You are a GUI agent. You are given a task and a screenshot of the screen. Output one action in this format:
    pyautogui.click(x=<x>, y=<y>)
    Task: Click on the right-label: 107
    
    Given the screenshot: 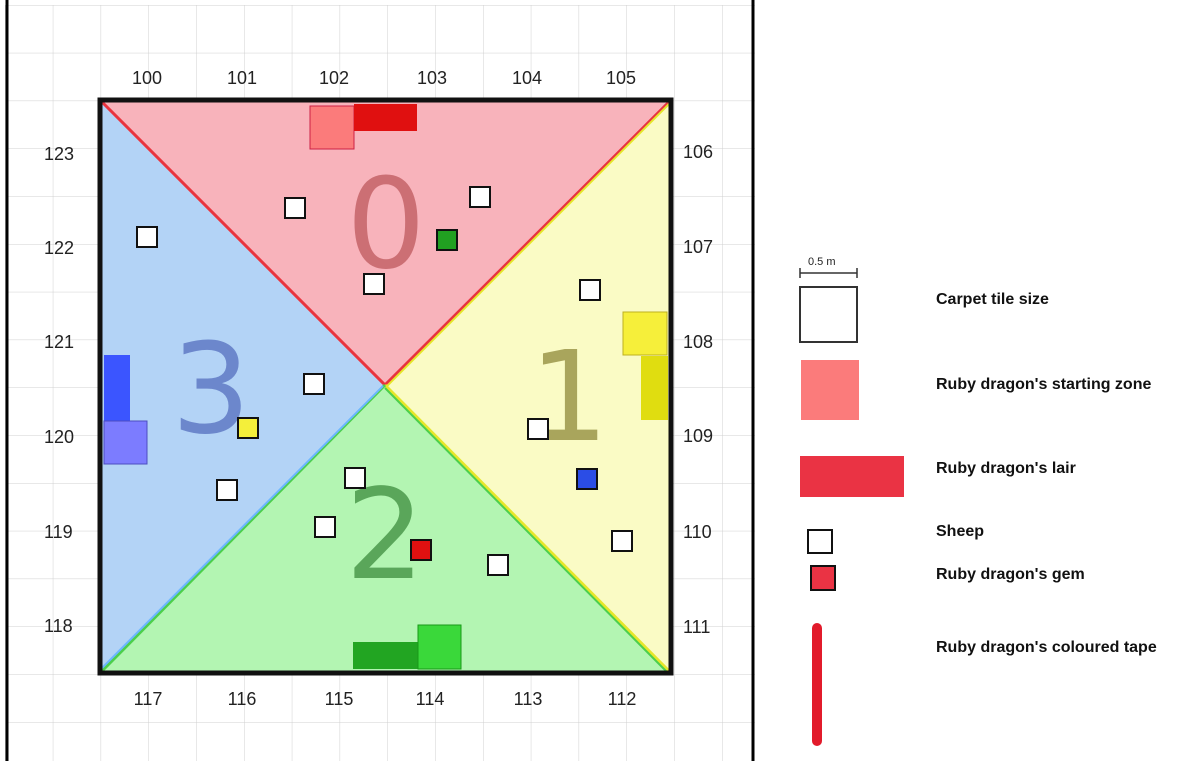 What is the action you would take?
    pyautogui.click(x=698, y=247)
    